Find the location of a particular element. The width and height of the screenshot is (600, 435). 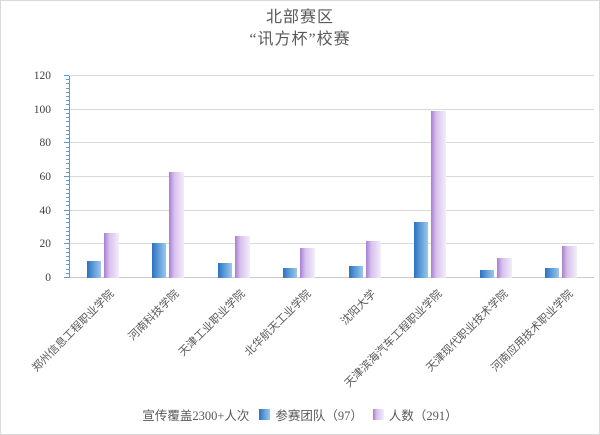

x-axis-label: 天津滨海汽车工程职业学院 is located at coordinates (393, 339).